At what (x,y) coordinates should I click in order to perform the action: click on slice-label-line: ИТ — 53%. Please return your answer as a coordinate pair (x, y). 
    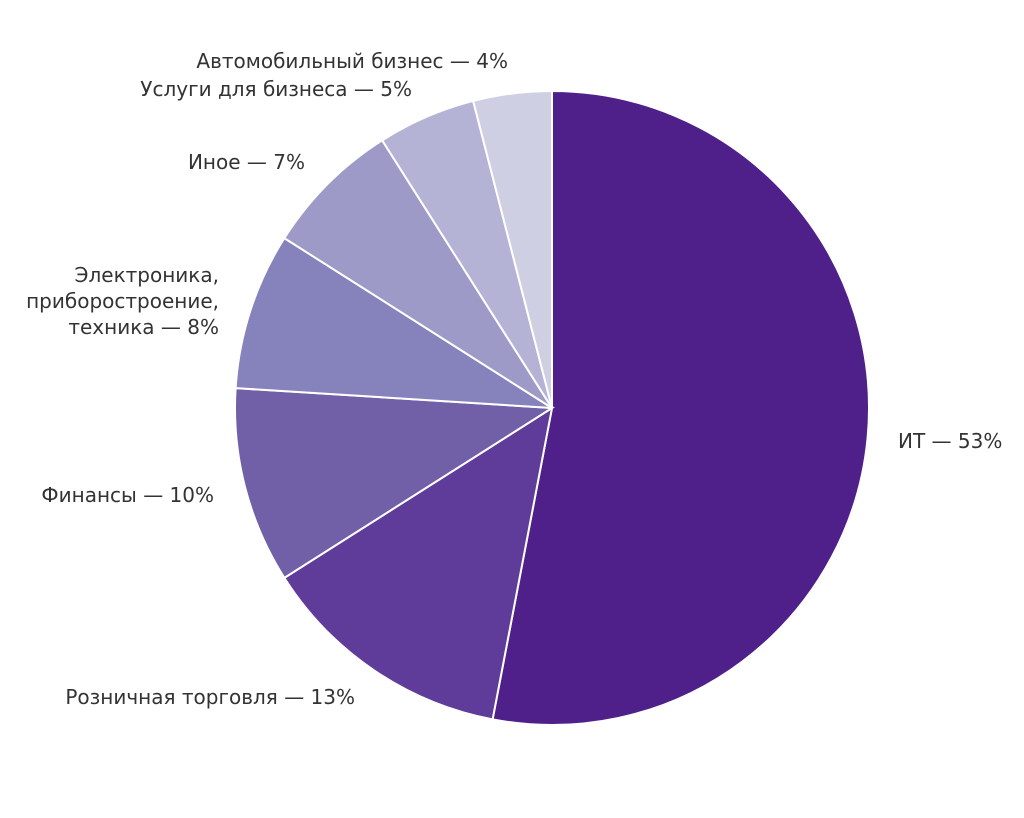
    Looking at the image, I should click on (950, 441).